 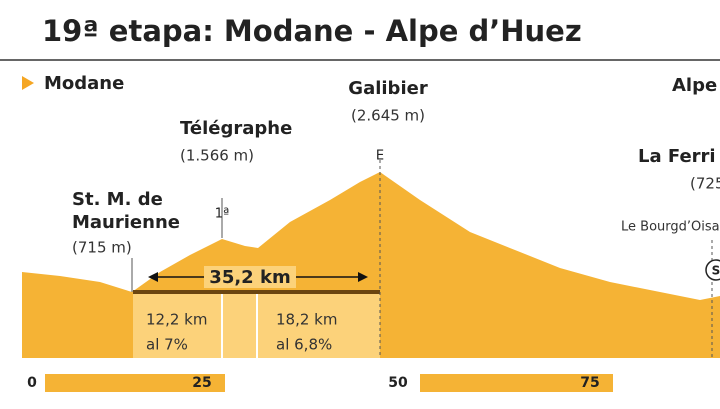 What do you see at coordinates (28, 83) in the screenshot?
I see `start-arrow` at bounding box center [28, 83].